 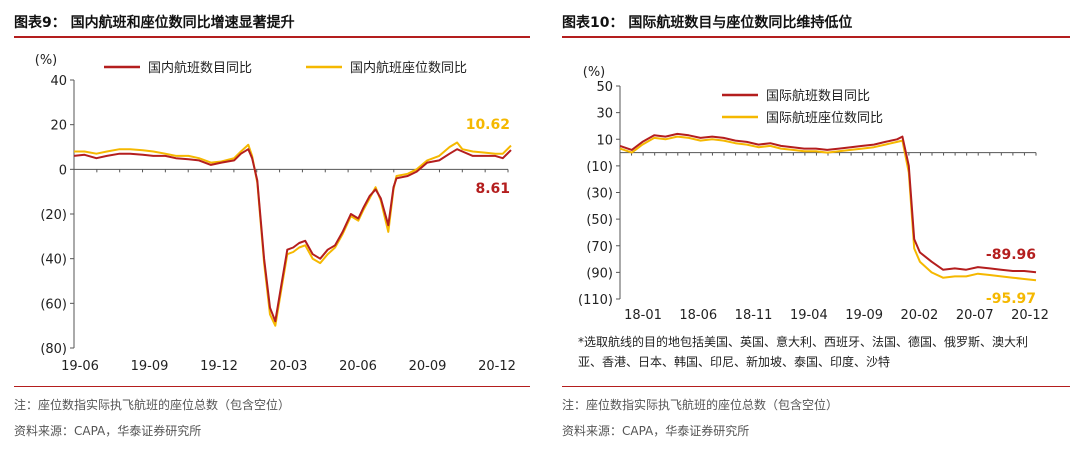 I want to click on left-source: 资料来源：CAPA，华泰证券研究所, so click(x=108, y=431).